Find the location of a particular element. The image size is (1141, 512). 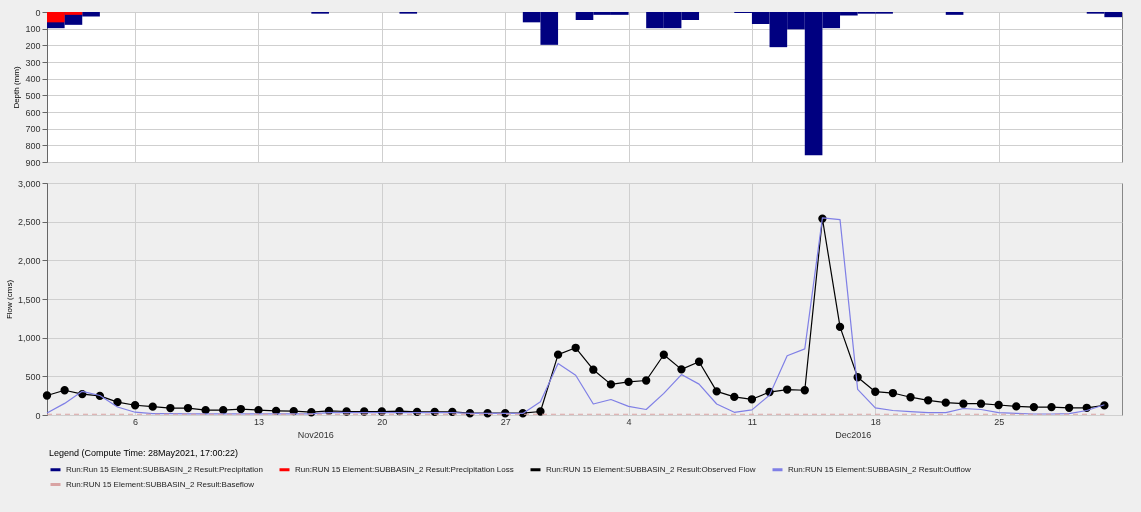

y-tick-label: 400 is located at coordinates (33, 79).